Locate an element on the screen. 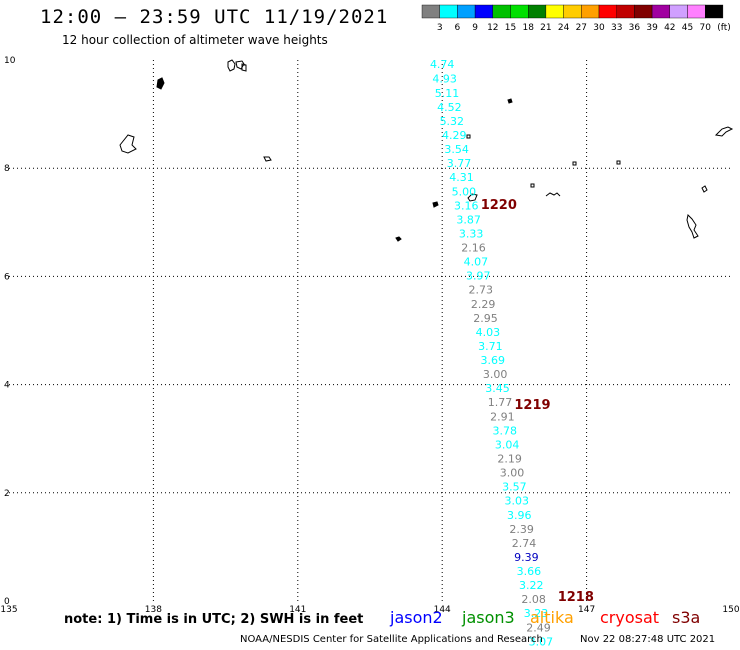 The height and width of the screenshot is (650, 740). colorbar-tick-label: 6 is located at coordinates (458, 28).